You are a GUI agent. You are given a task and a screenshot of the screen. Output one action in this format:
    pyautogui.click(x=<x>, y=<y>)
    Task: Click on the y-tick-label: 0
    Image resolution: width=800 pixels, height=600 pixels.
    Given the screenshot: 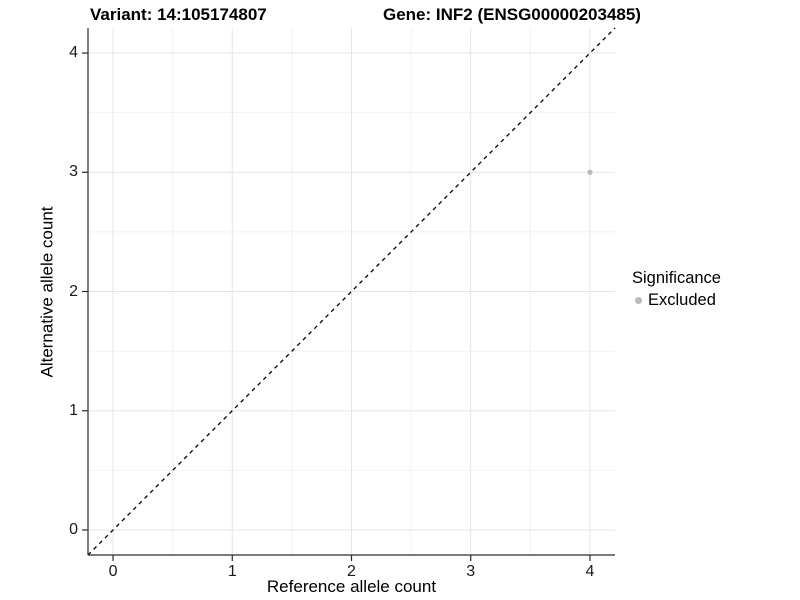 What is the action you would take?
    pyautogui.click(x=73, y=529)
    